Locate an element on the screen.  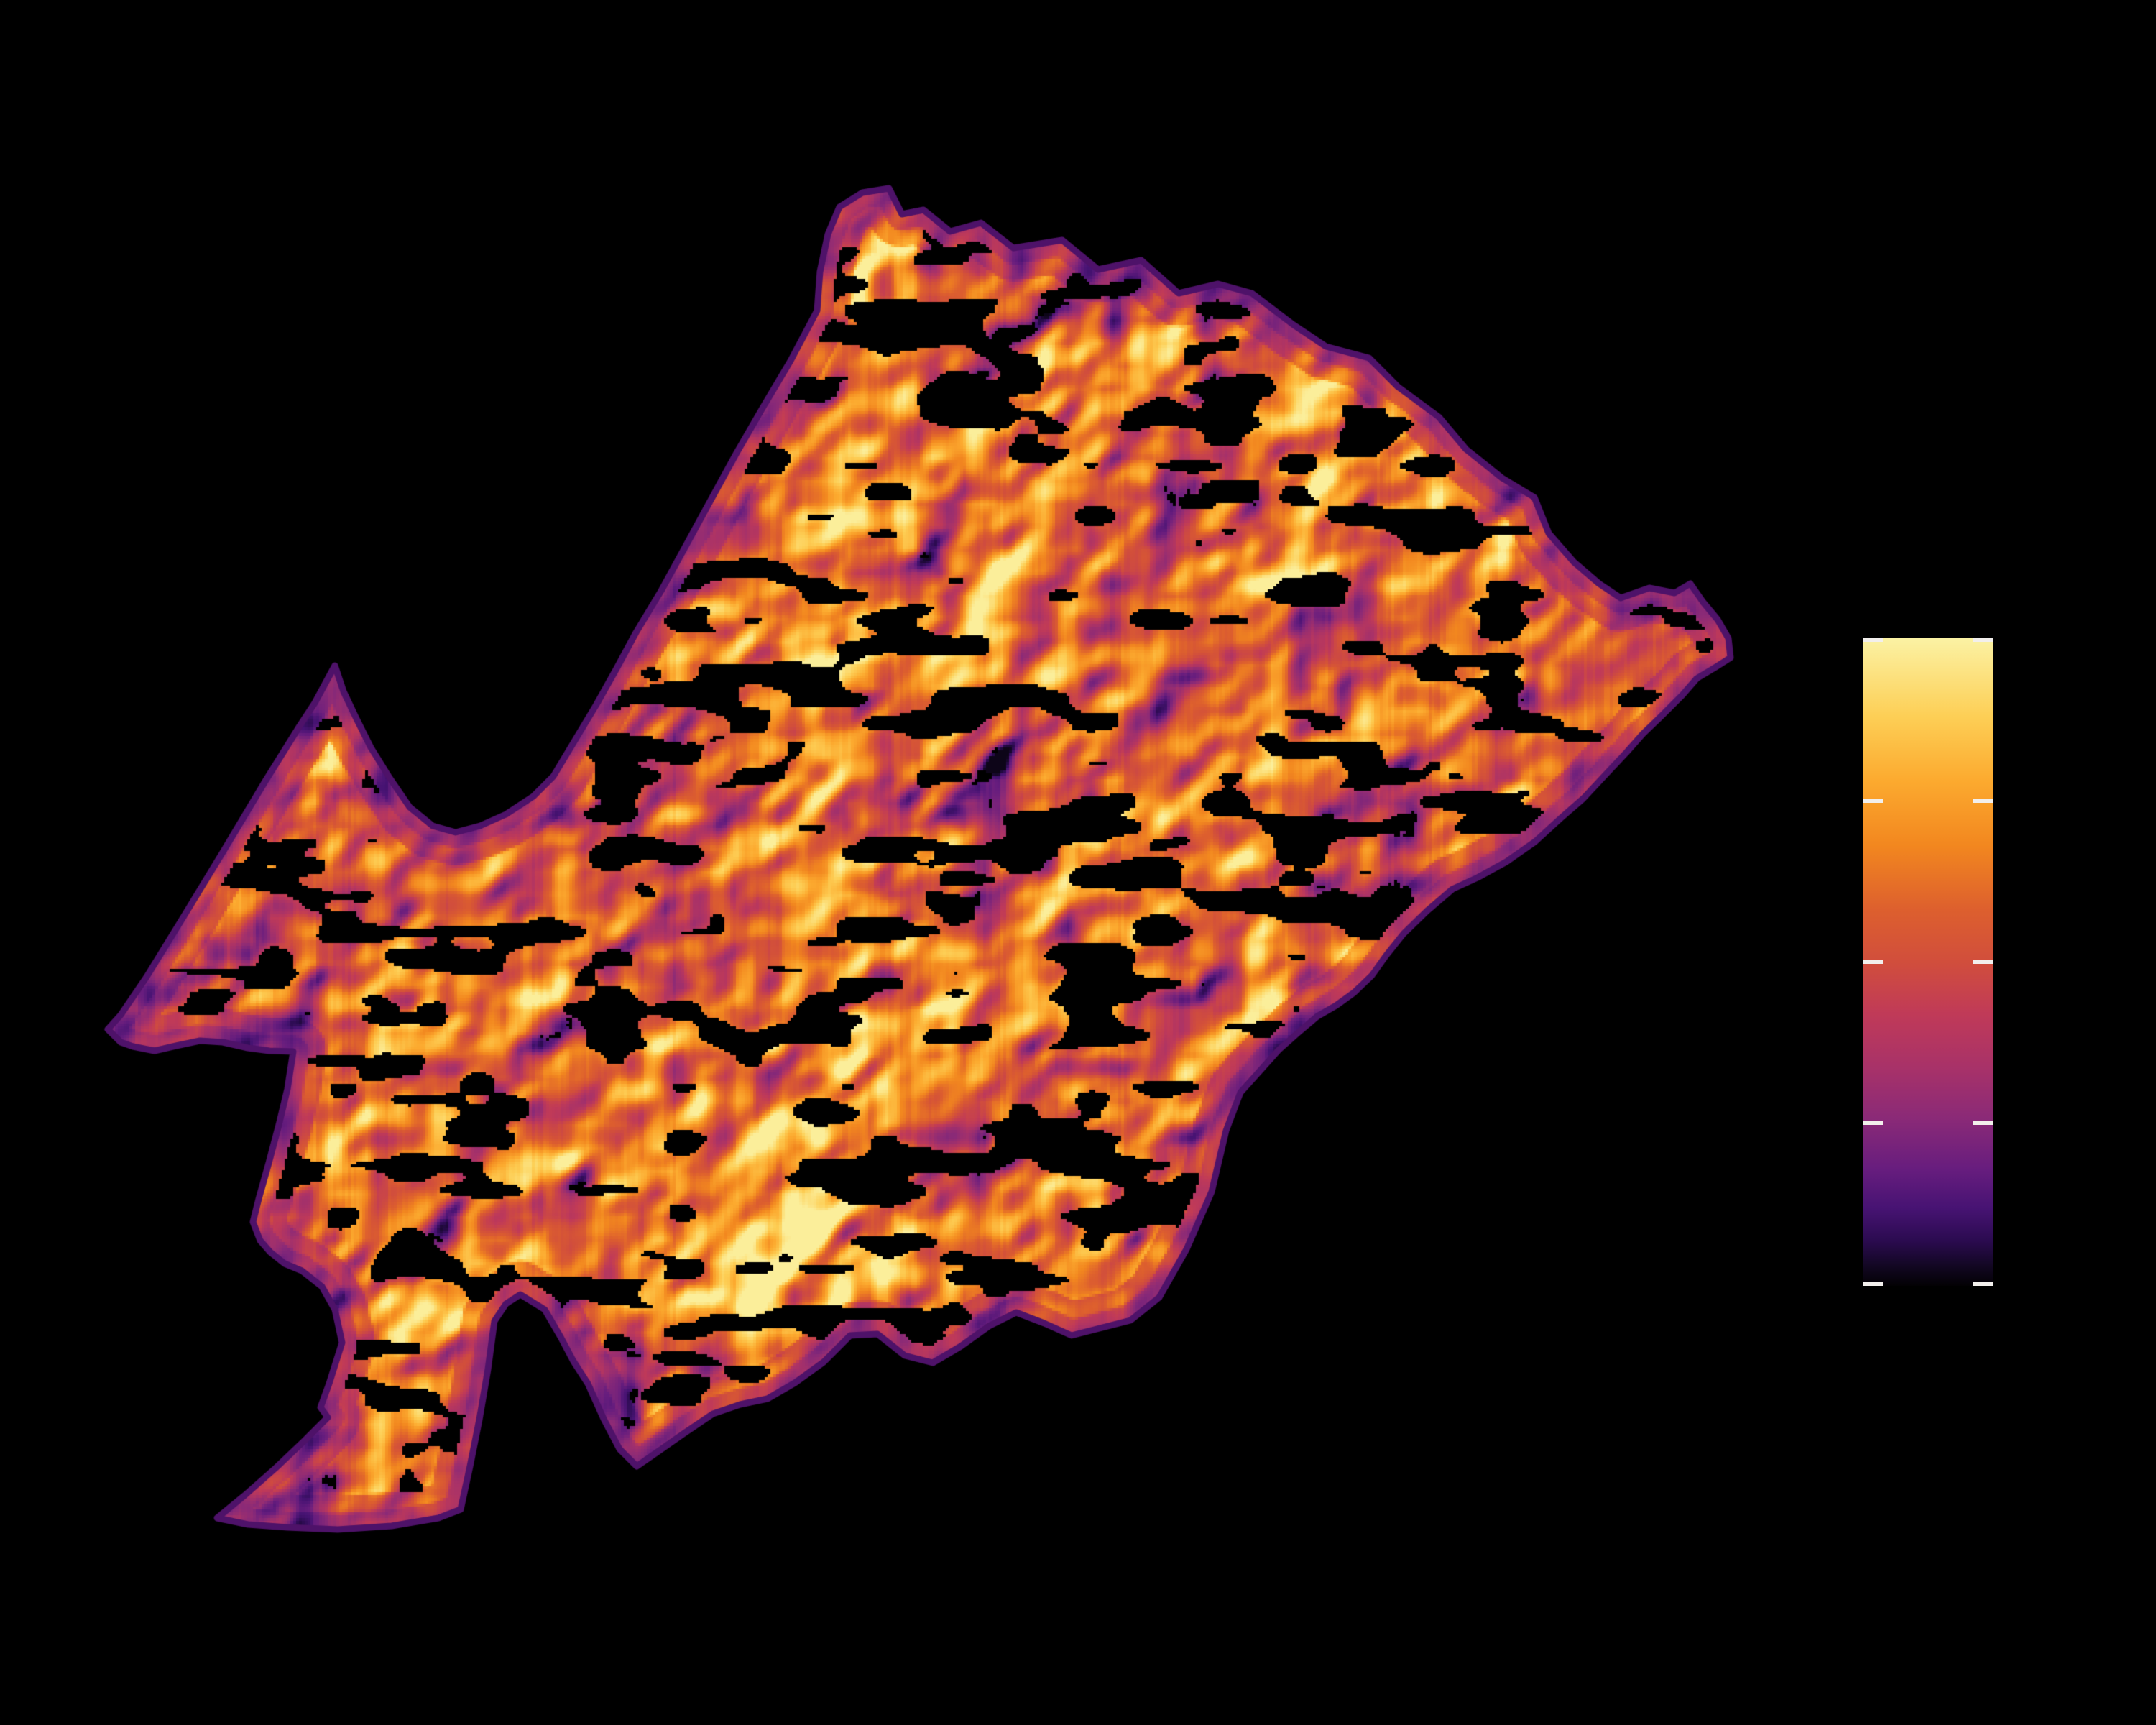
colorbar-gradient is located at coordinates (1928, 962).